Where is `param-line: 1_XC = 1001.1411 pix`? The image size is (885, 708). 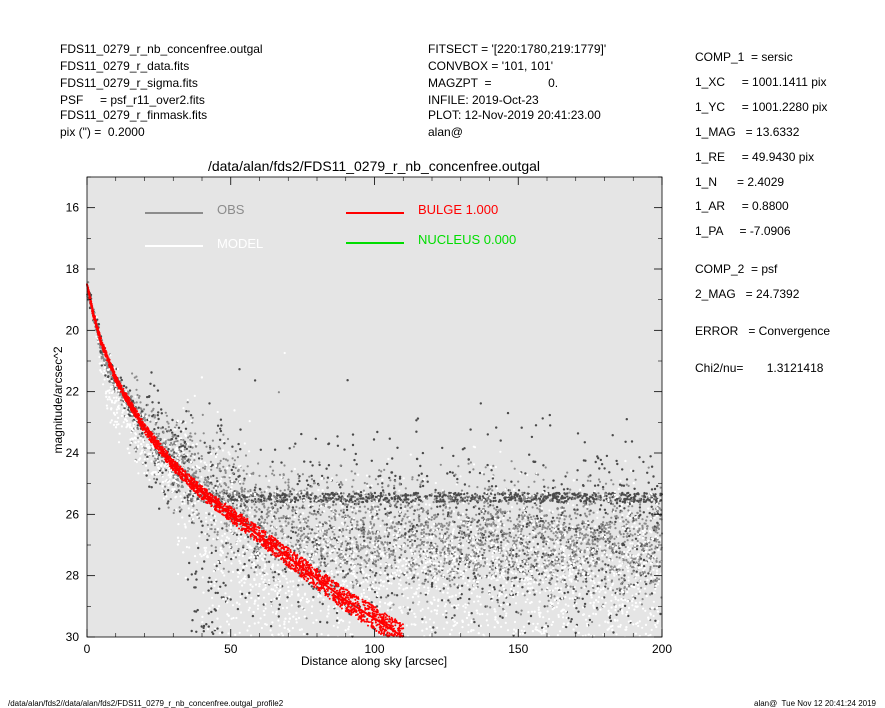
param-line: 1_XC = 1001.1411 pix is located at coordinates (761, 82).